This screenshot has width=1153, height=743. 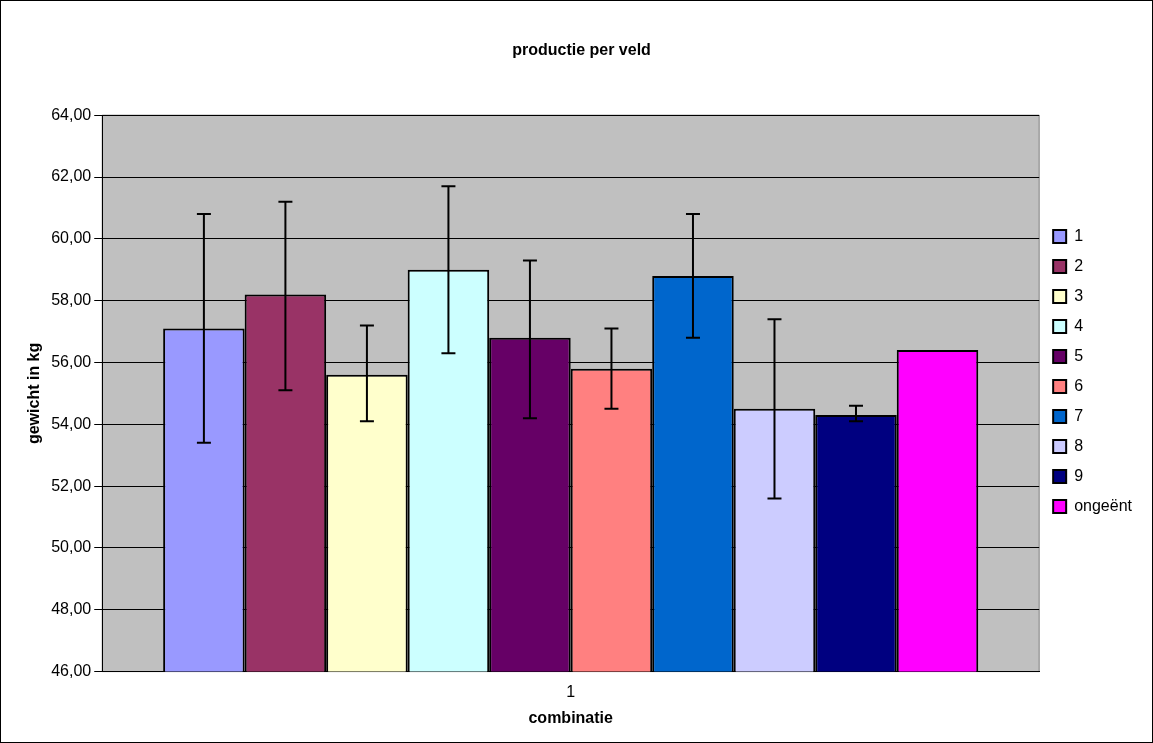 What do you see at coordinates (71, 609) in the screenshot?
I see `y-tick-label: 48,00` at bounding box center [71, 609].